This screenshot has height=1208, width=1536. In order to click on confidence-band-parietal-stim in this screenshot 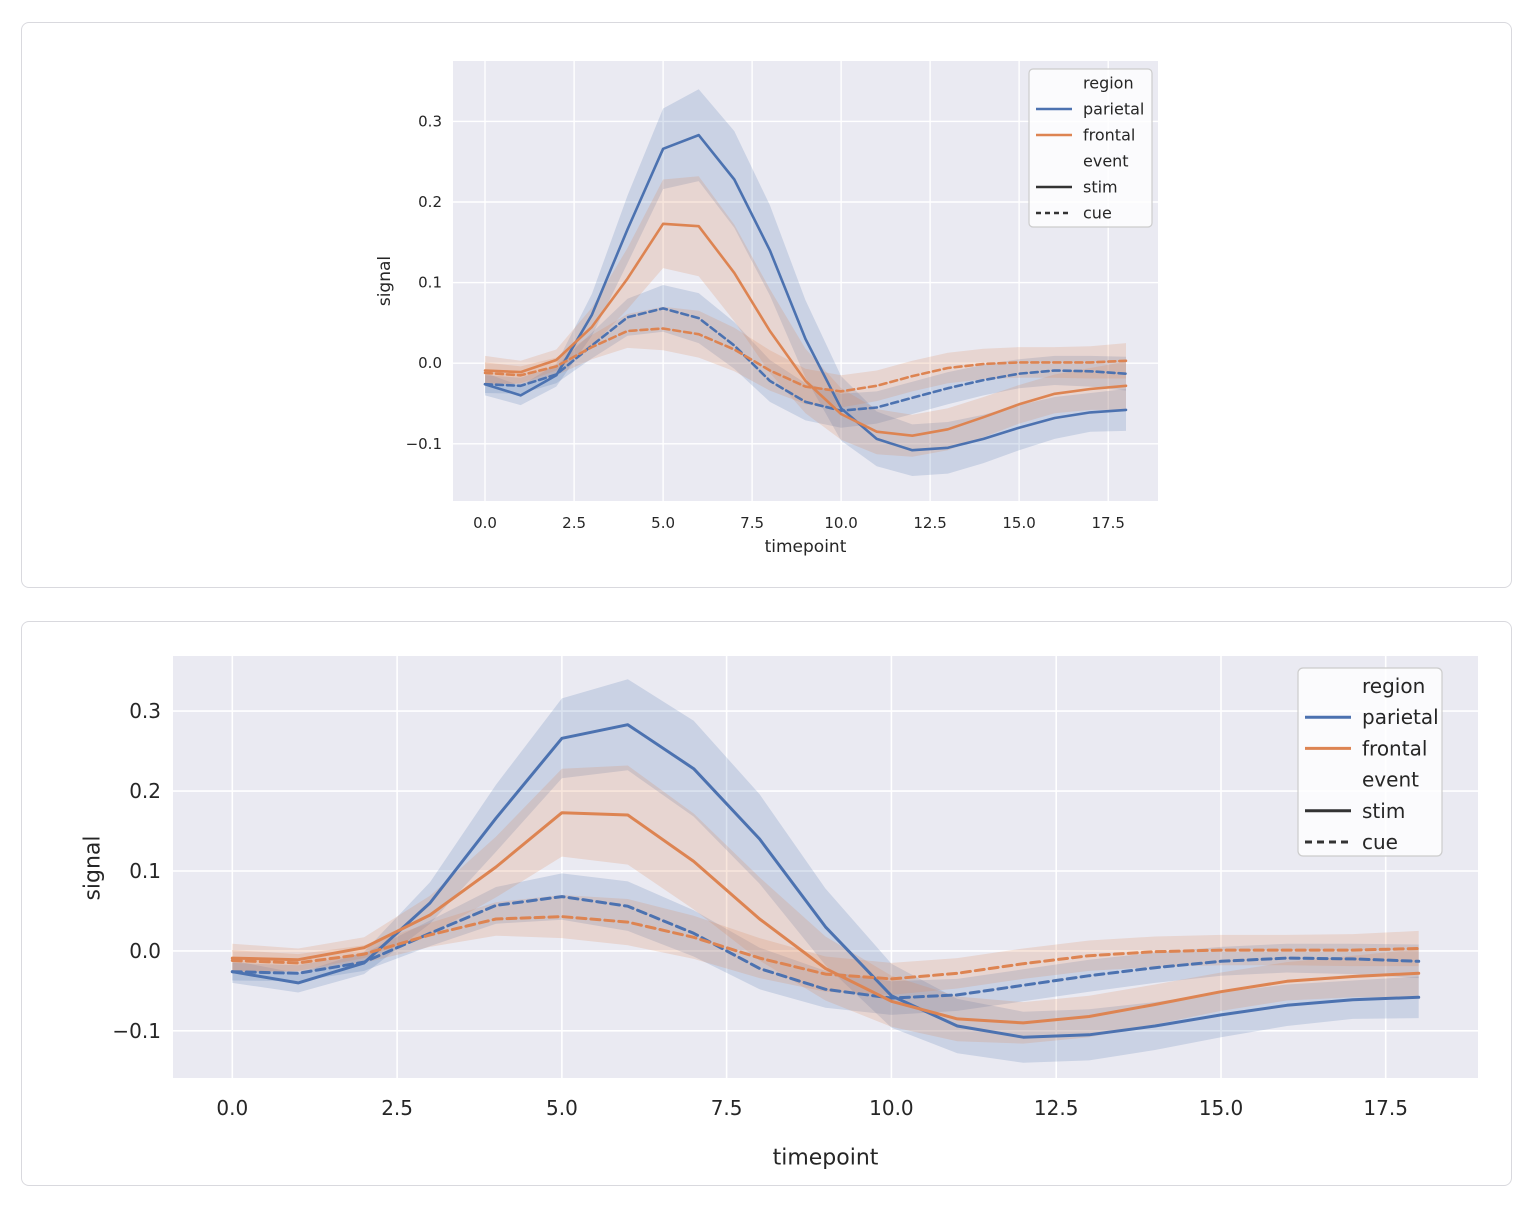, I will do `click(805, 282)`.